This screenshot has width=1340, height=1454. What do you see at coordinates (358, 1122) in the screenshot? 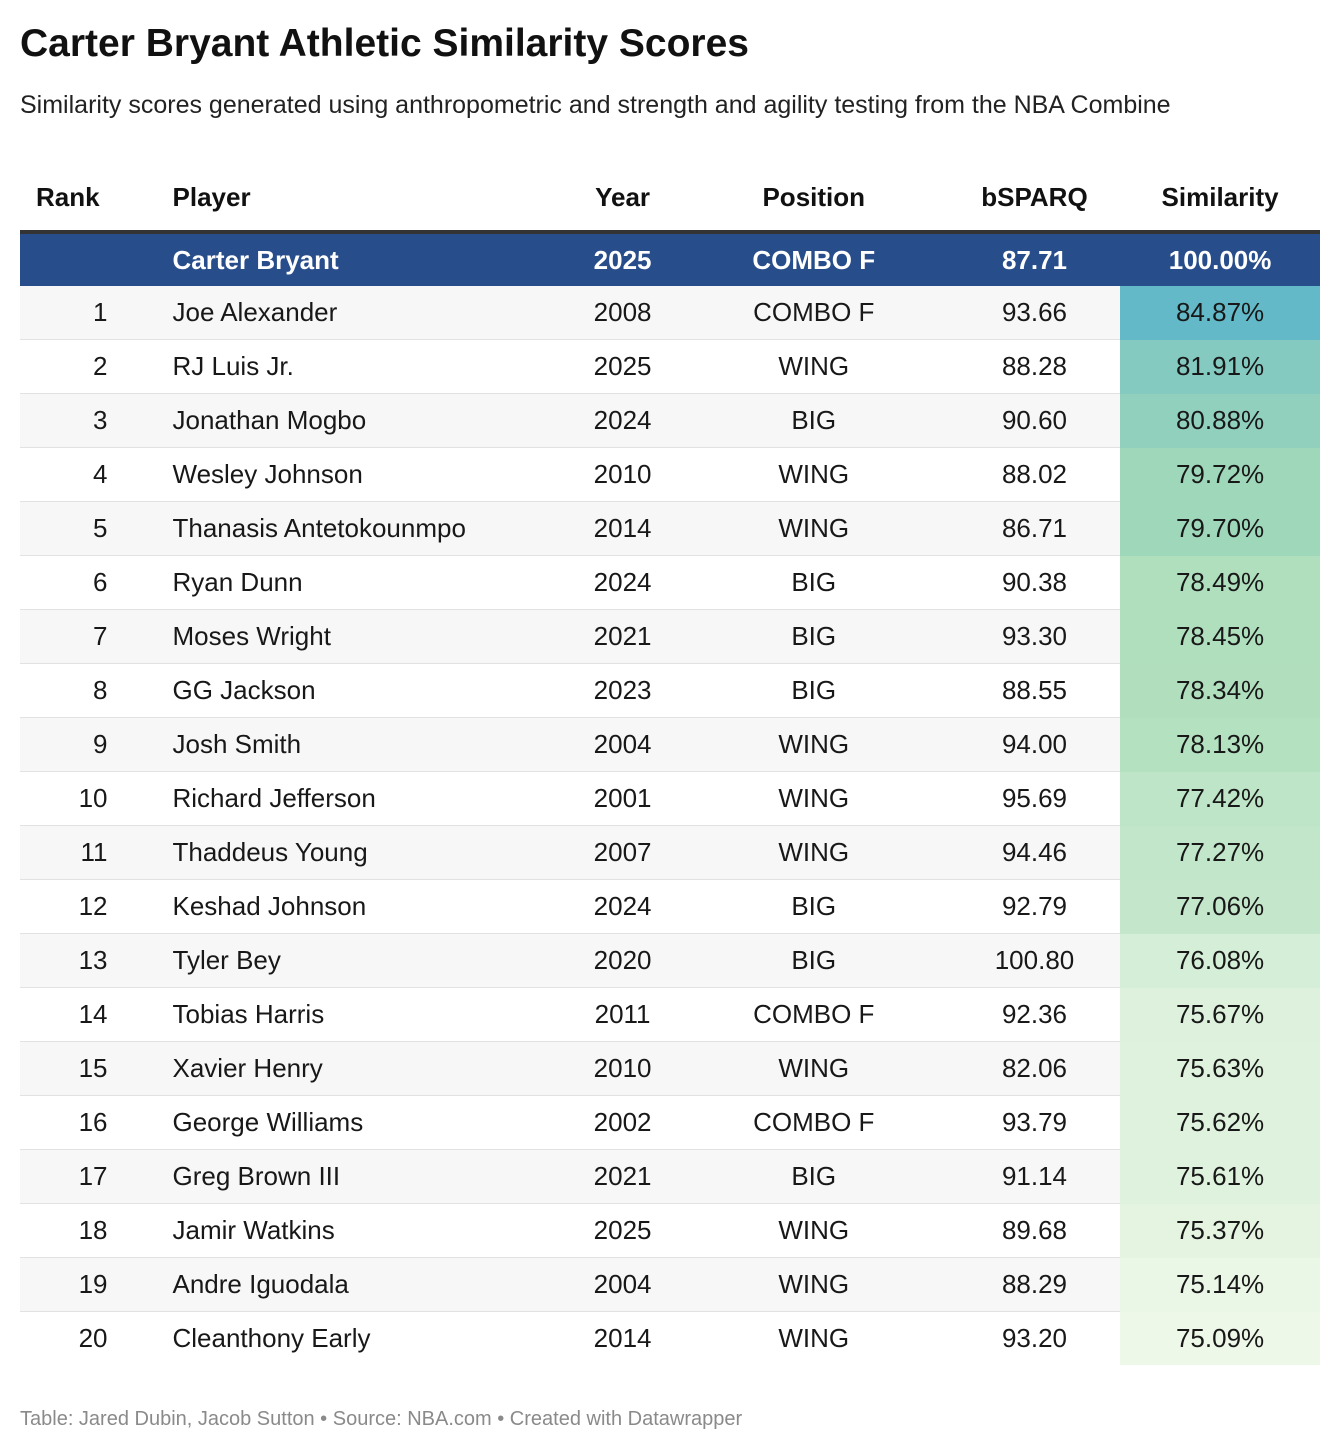
I see `player-cell: George Williams` at bounding box center [358, 1122].